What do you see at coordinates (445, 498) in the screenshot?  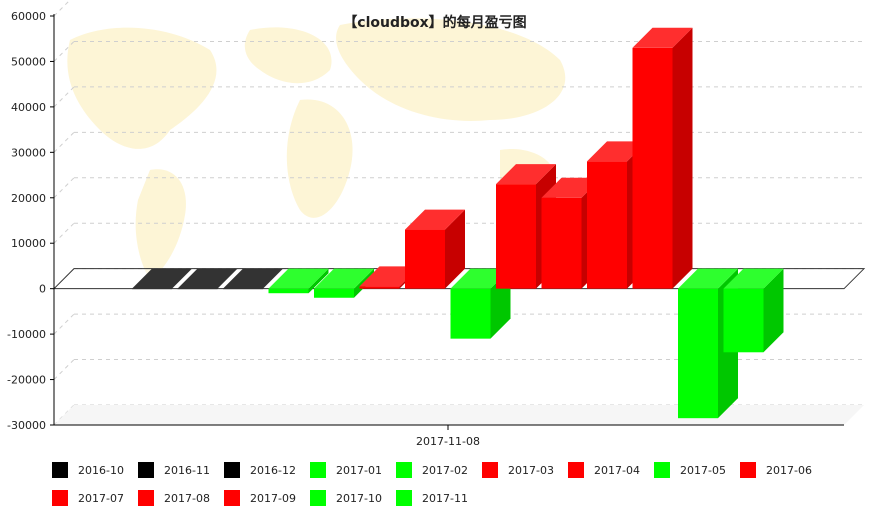 I see `legend-label: 2017-11` at bounding box center [445, 498].